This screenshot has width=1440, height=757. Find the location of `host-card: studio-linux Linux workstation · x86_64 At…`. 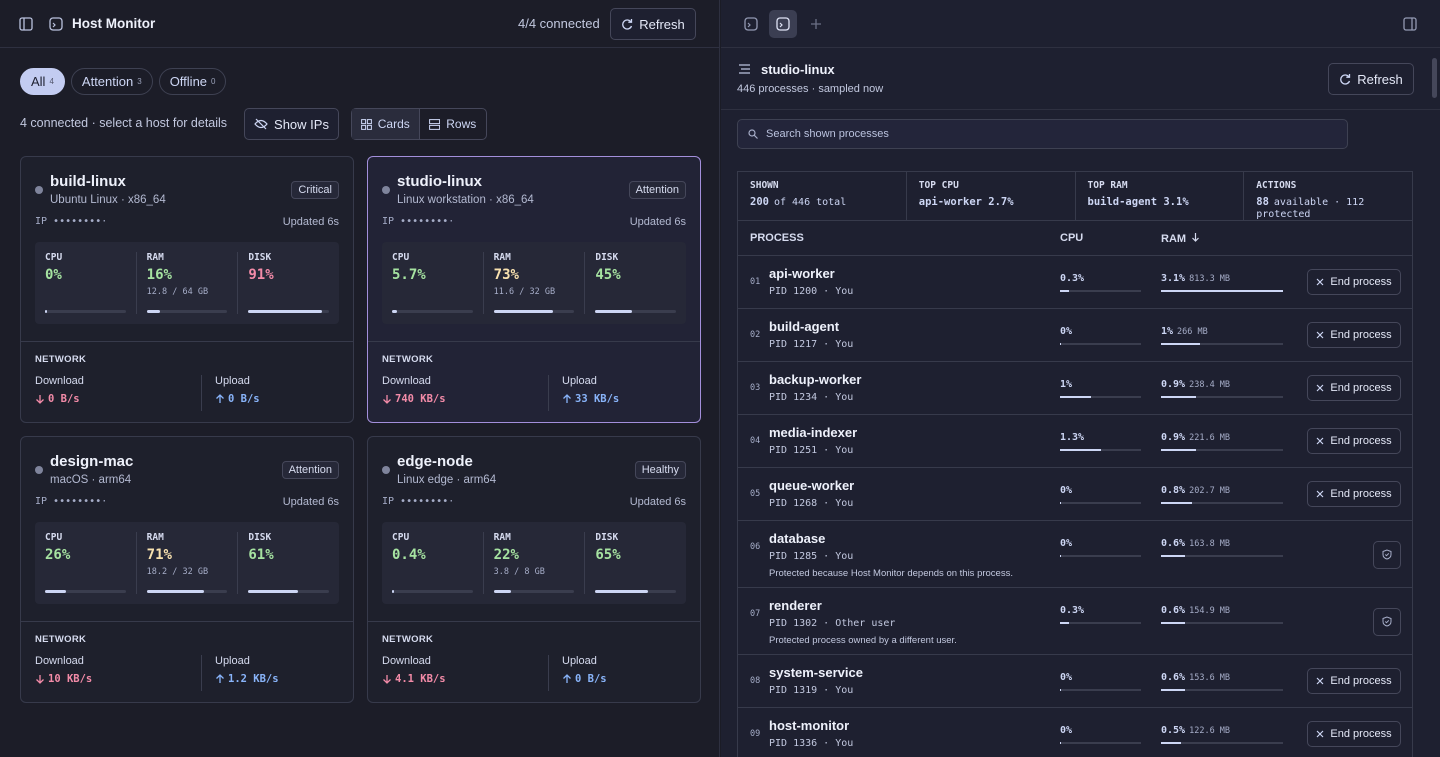

host-card: studio-linux Linux workstation · x86_64 At… is located at coordinates (534, 289).